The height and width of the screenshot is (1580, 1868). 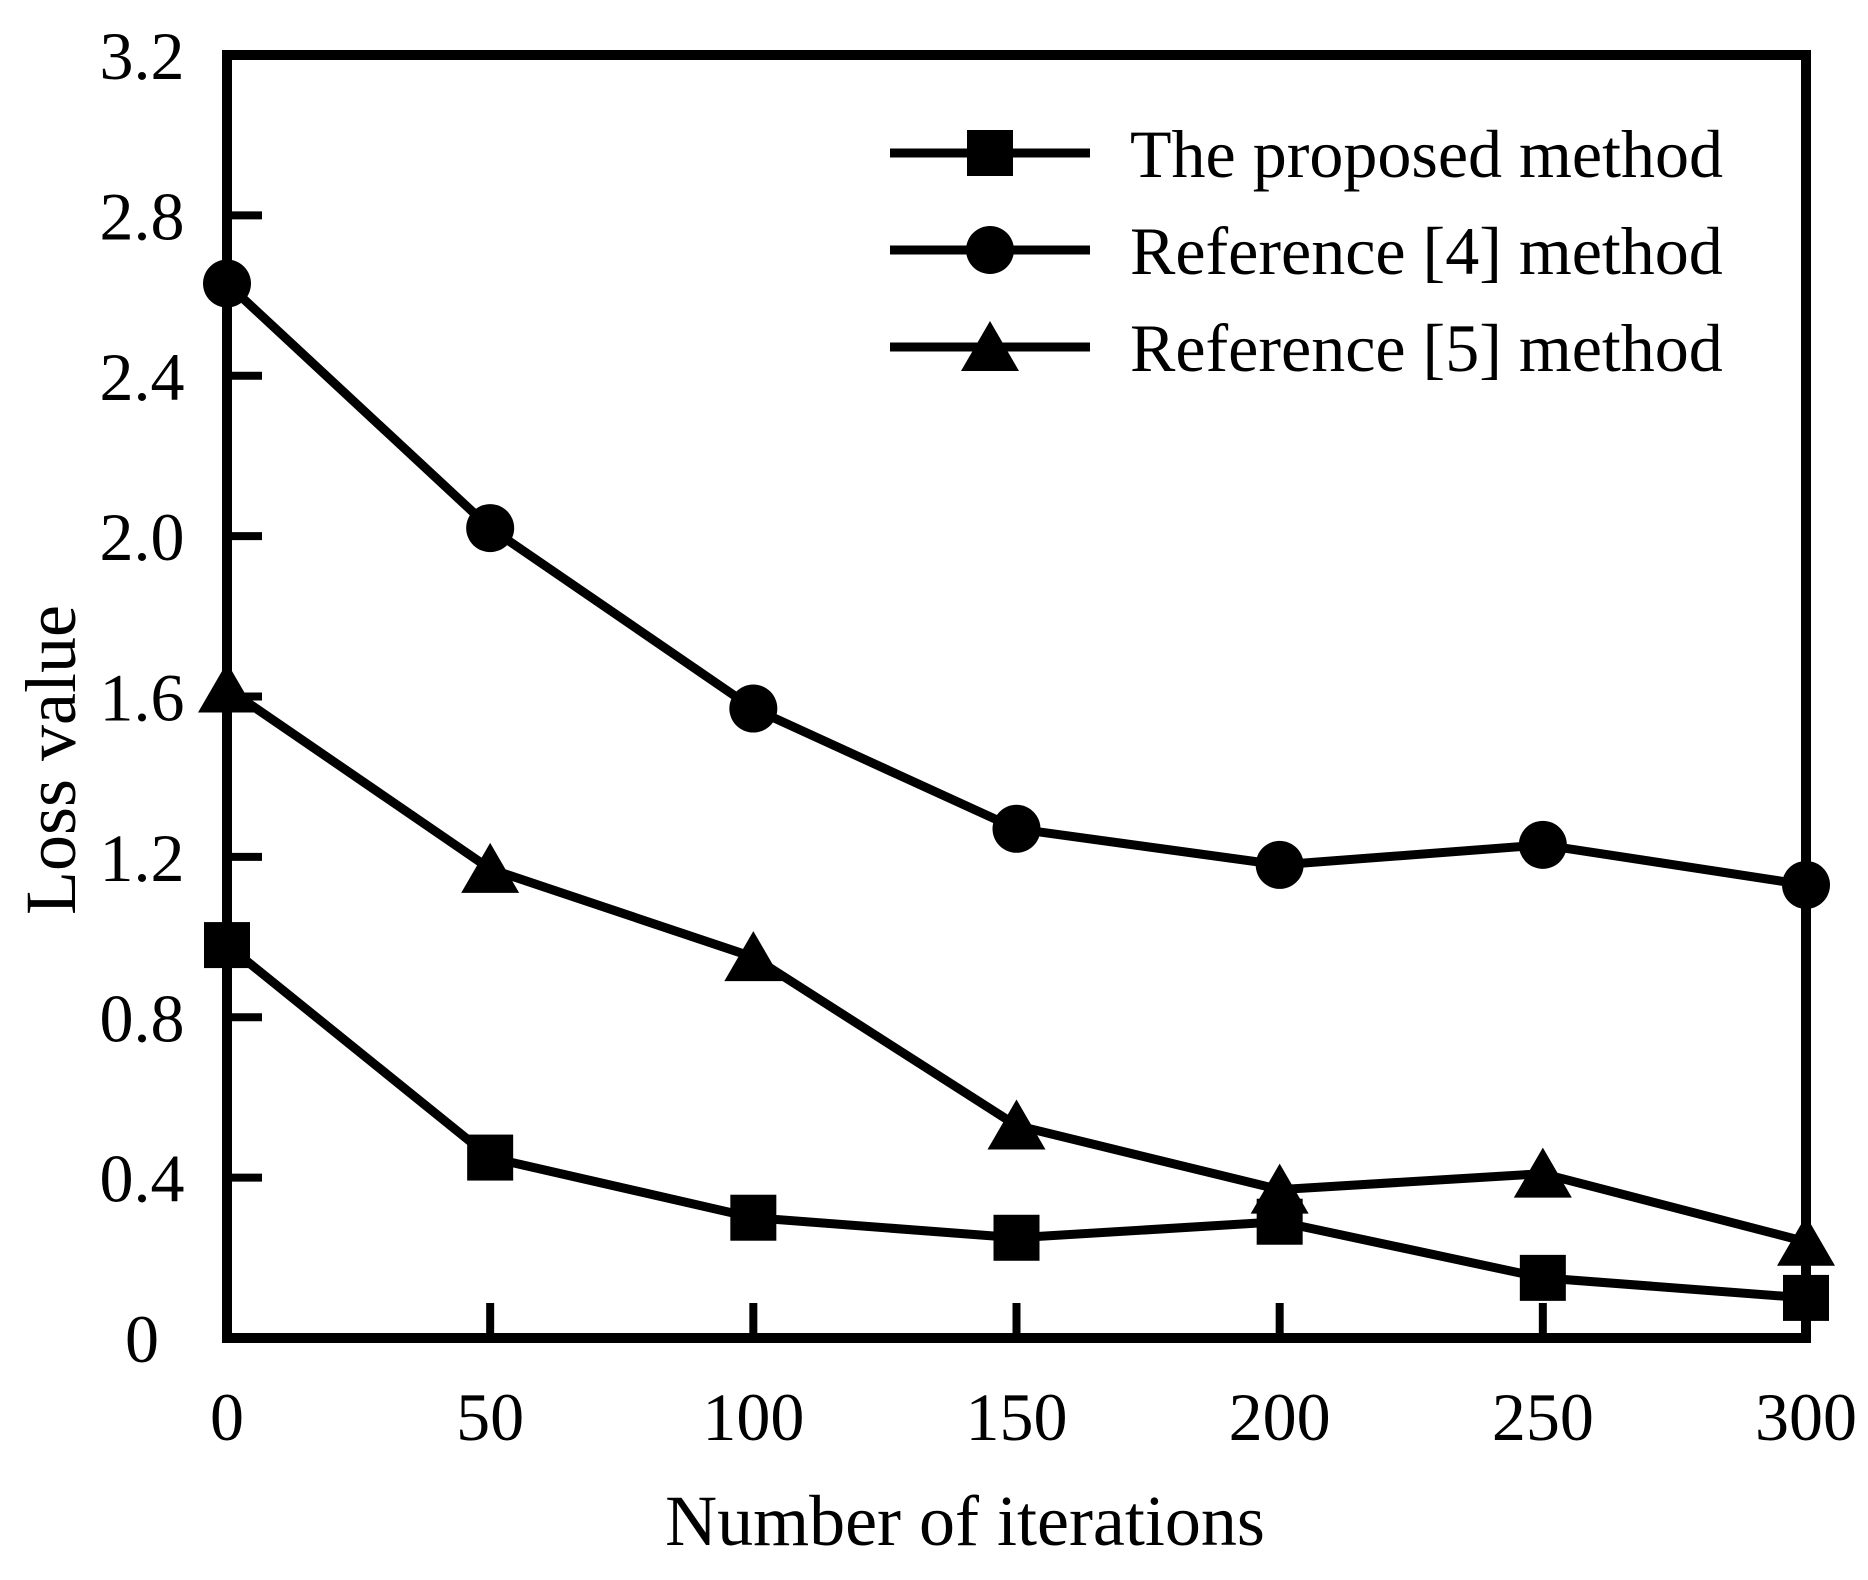 What do you see at coordinates (490, 1417) in the screenshot?
I see `x-tick-label: 50` at bounding box center [490, 1417].